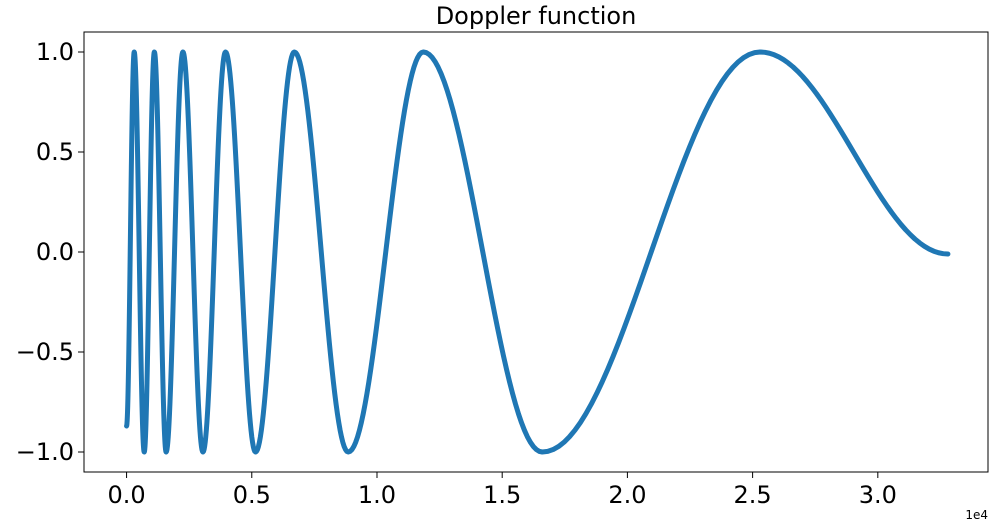 The height and width of the screenshot is (529, 992). What do you see at coordinates (753, 495) in the screenshot?
I see `x-tick-label: 2.5` at bounding box center [753, 495].